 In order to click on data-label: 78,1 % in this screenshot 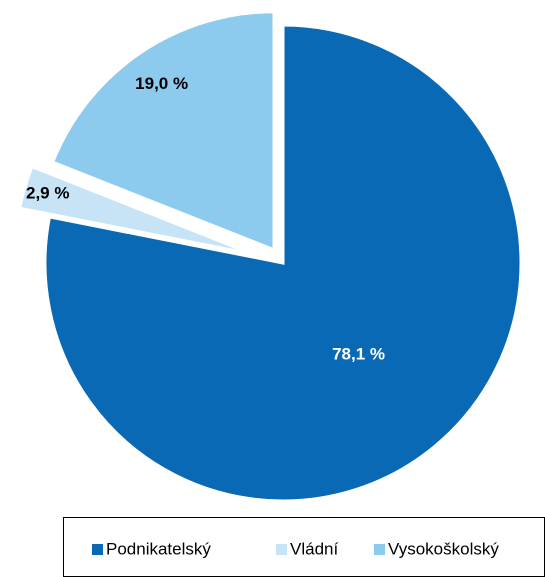, I will do `click(358, 353)`.